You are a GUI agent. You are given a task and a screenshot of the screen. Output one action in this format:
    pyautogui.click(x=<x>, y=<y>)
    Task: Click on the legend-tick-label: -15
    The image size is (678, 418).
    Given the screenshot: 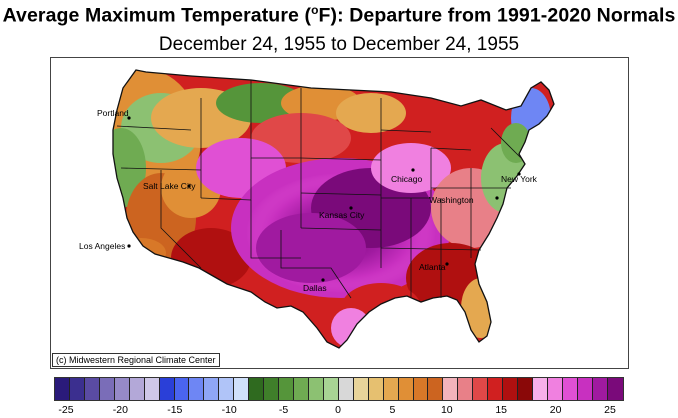 What is the action you would take?
    pyautogui.click(x=175, y=410)
    